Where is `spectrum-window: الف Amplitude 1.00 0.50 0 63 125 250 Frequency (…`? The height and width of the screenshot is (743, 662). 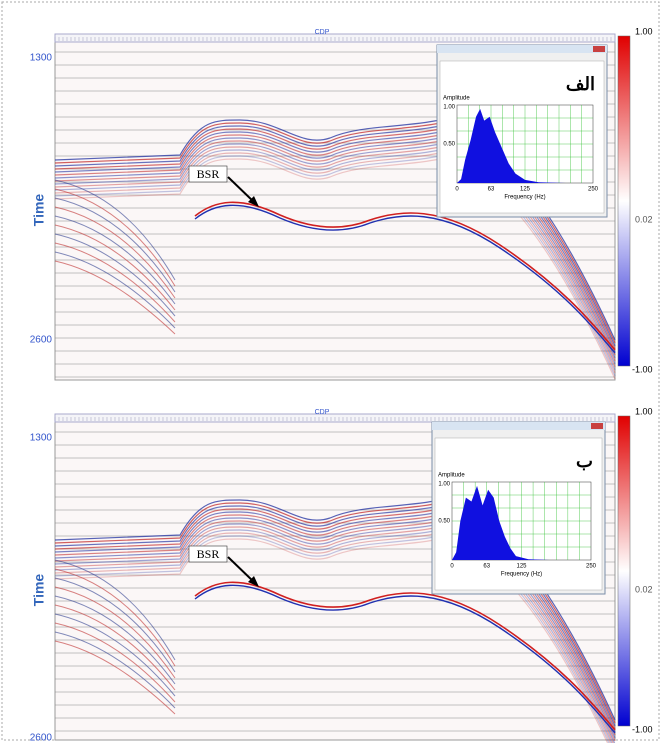 spectrum-window: الف Amplitude 1.00 0.50 0 63 125 250 Frequency (… is located at coordinates (522, 131).